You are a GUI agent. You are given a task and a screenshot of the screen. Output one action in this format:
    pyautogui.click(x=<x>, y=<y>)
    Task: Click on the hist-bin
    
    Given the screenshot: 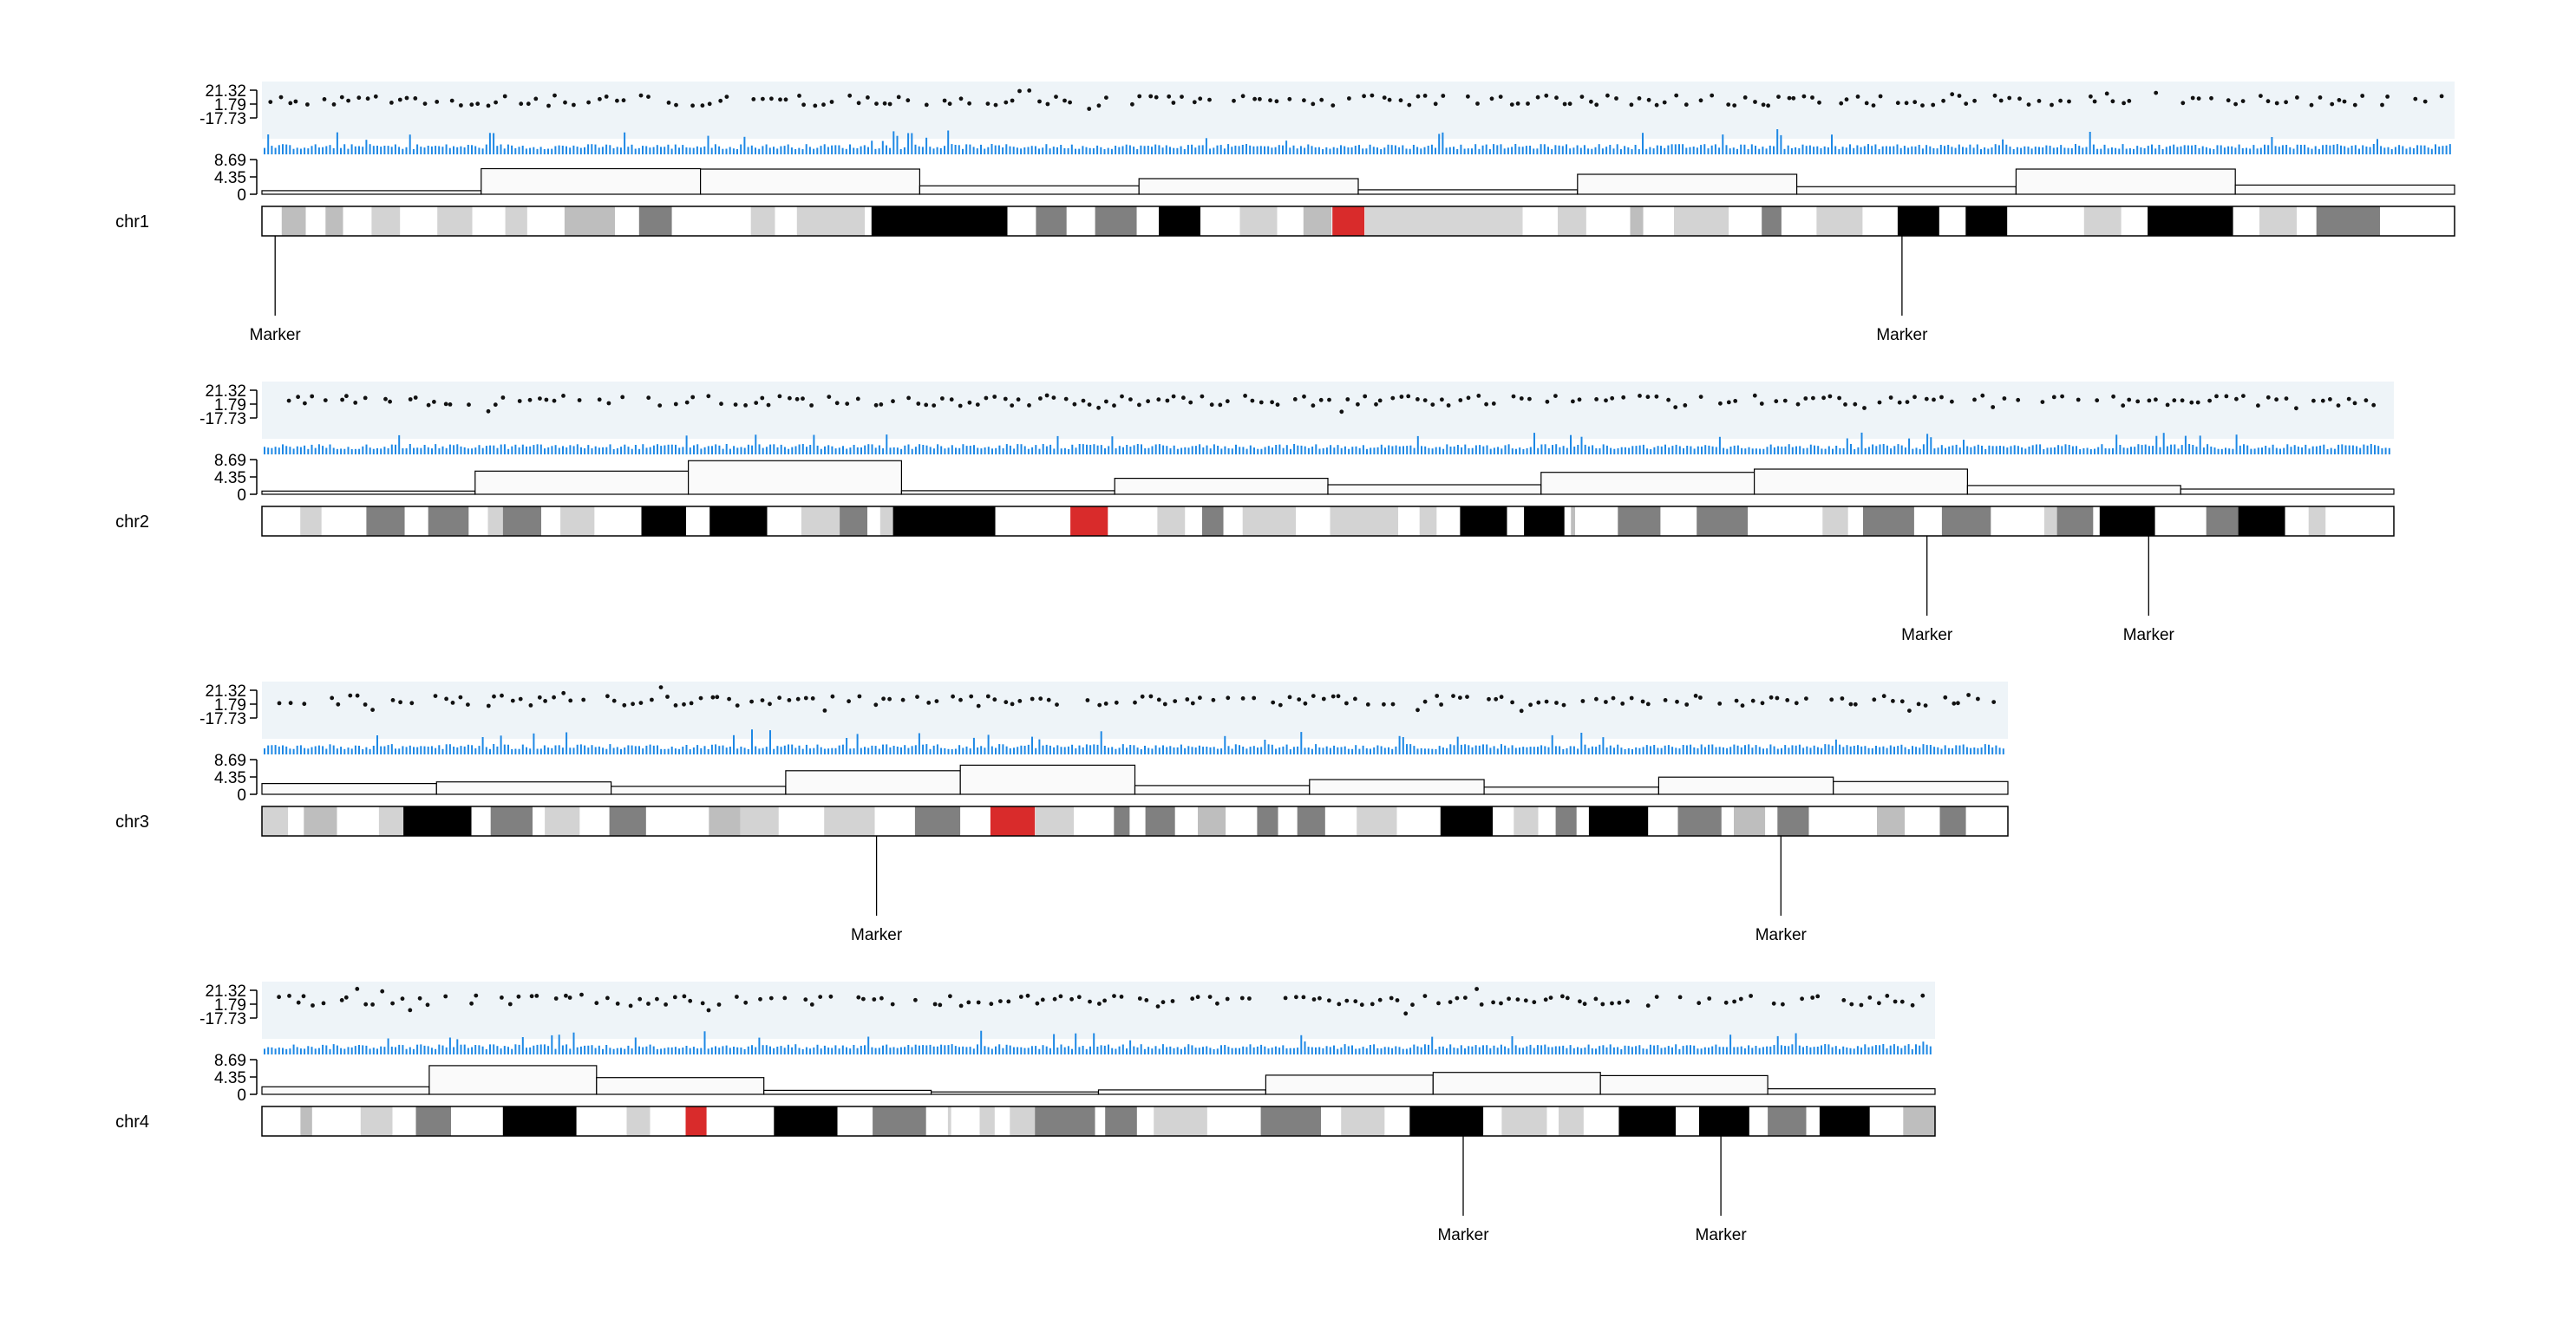 What is the action you would take?
    pyautogui.click(x=1571, y=791)
    